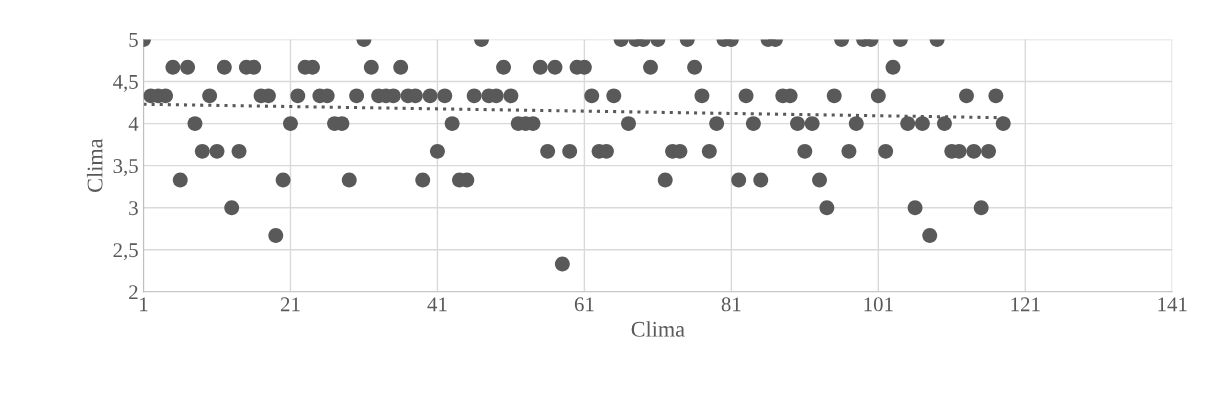  What do you see at coordinates (731, 304) in the screenshot?
I see `x-tick-label: 81` at bounding box center [731, 304].